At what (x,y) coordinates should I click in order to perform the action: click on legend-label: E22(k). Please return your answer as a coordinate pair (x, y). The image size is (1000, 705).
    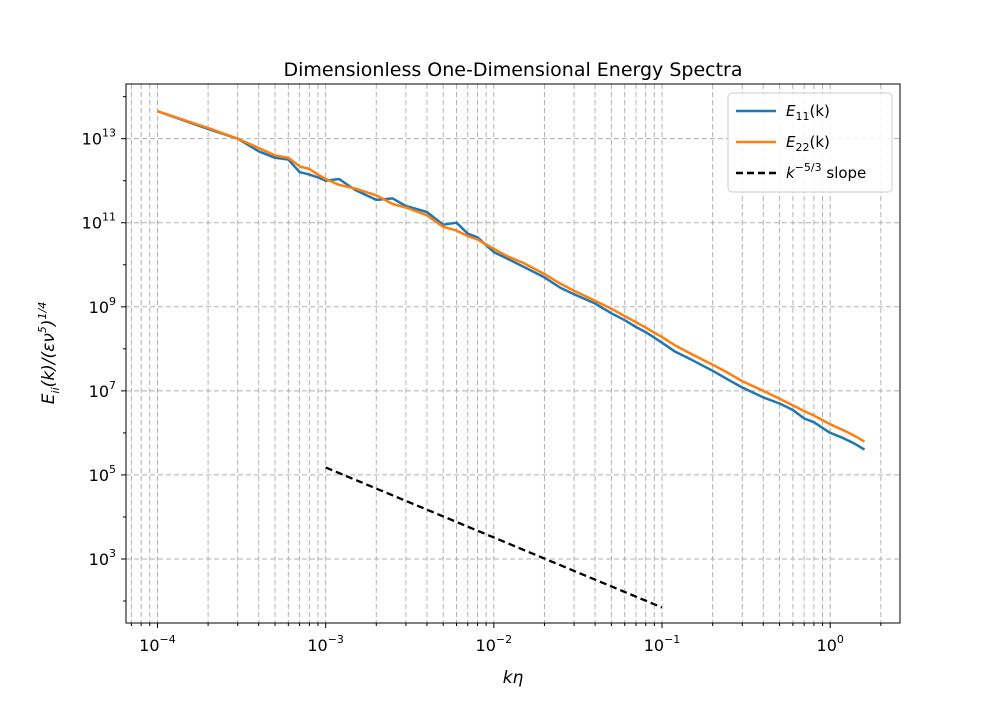
    Looking at the image, I should click on (808, 143).